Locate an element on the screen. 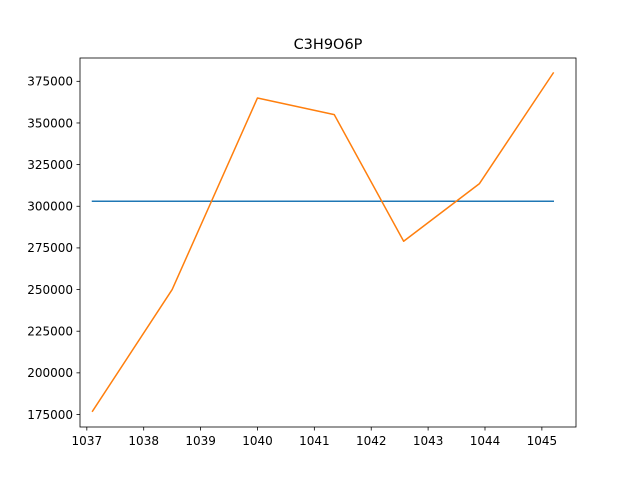 Image resolution: width=640 pixels, height=480 pixels. y-tick-label: 350000 is located at coordinates (50, 123).